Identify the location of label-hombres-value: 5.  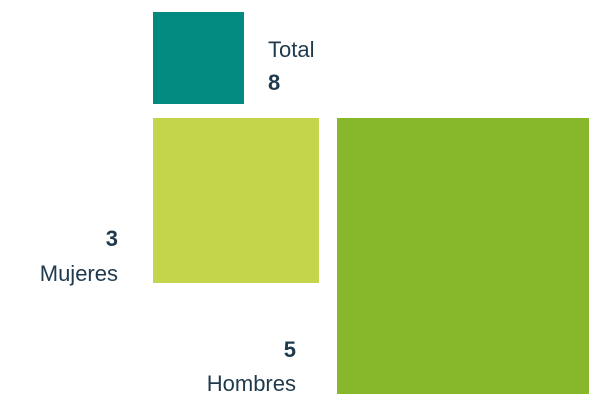
(290, 349).